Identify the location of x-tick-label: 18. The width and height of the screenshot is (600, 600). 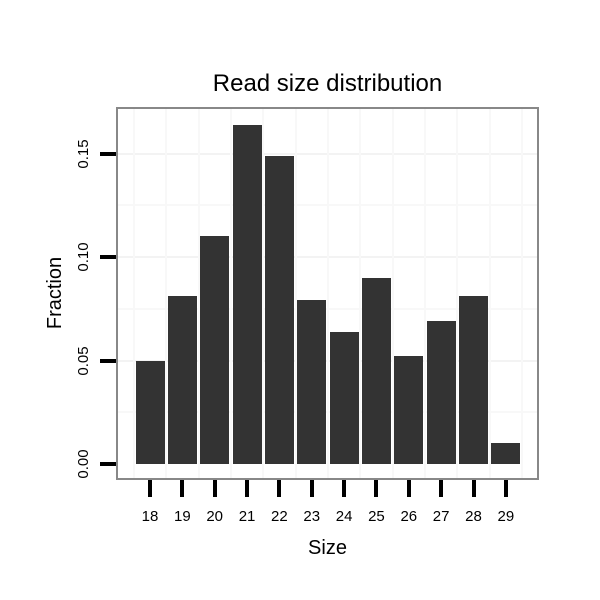
(150, 516).